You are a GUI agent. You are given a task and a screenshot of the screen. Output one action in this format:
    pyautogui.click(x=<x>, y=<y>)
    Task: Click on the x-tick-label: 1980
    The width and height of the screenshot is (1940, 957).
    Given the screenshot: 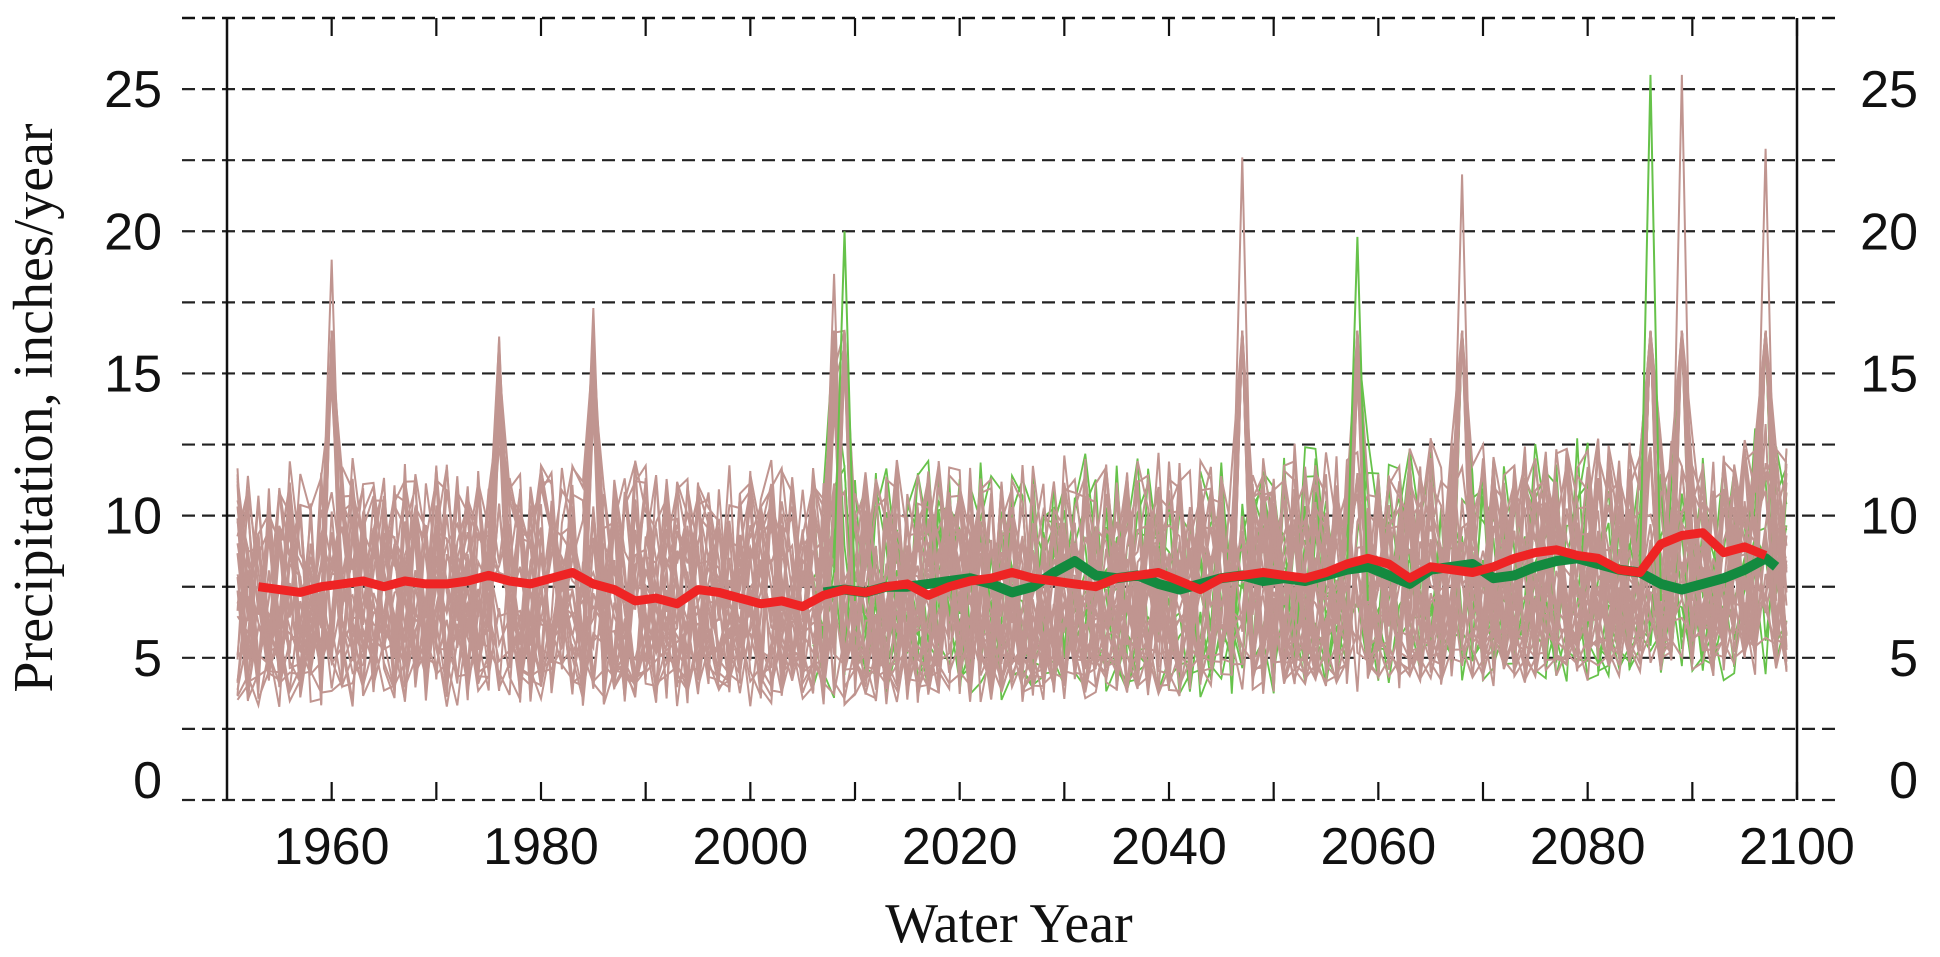 What is the action you would take?
    pyautogui.click(x=541, y=847)
    